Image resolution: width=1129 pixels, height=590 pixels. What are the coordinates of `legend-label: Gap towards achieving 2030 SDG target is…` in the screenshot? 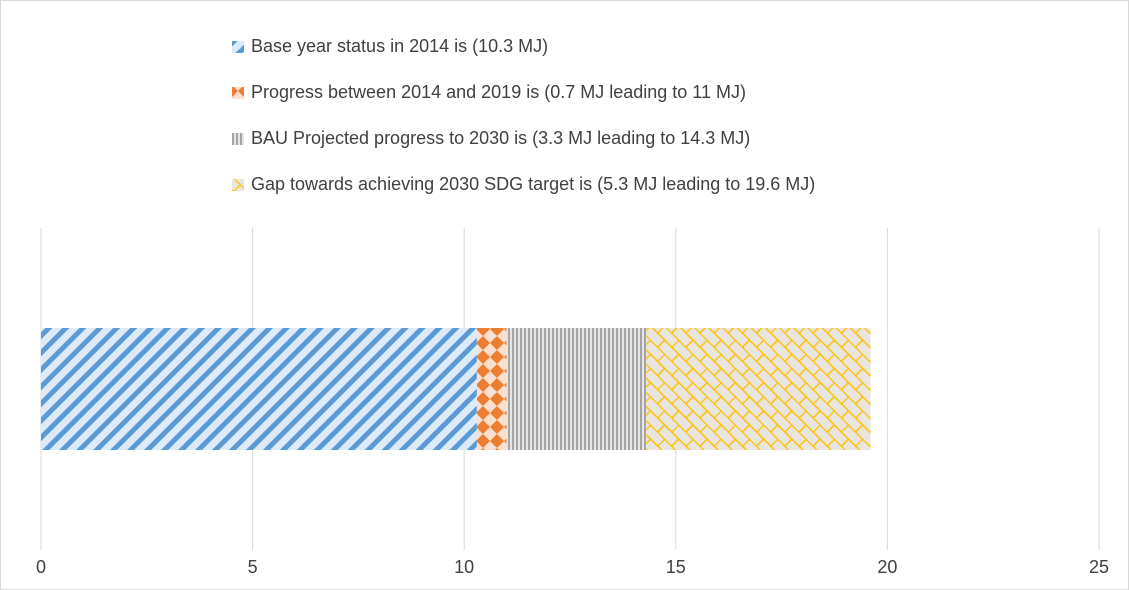 It's located at (533, 184).